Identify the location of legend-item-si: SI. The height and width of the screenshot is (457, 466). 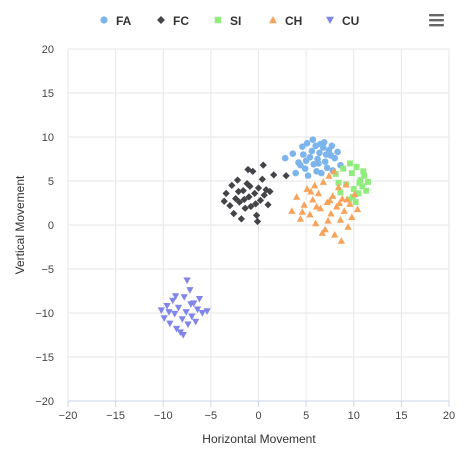
(228, 21).